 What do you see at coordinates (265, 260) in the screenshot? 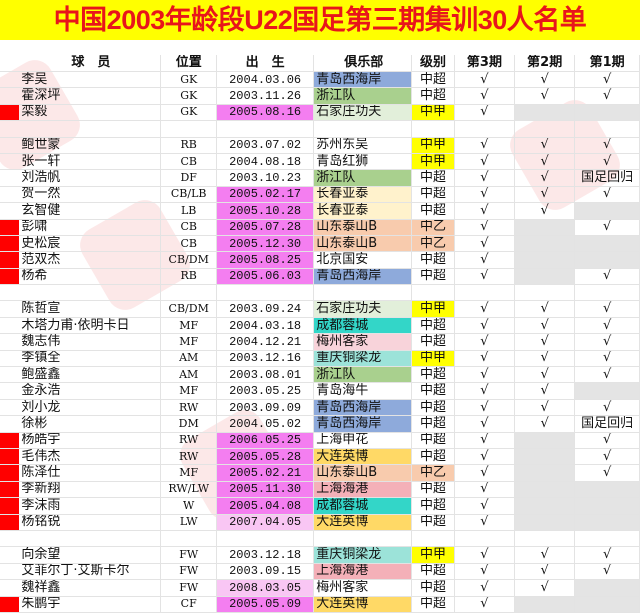
I see `player-birth: 2005.08.25` at bounding box center [265, 260].